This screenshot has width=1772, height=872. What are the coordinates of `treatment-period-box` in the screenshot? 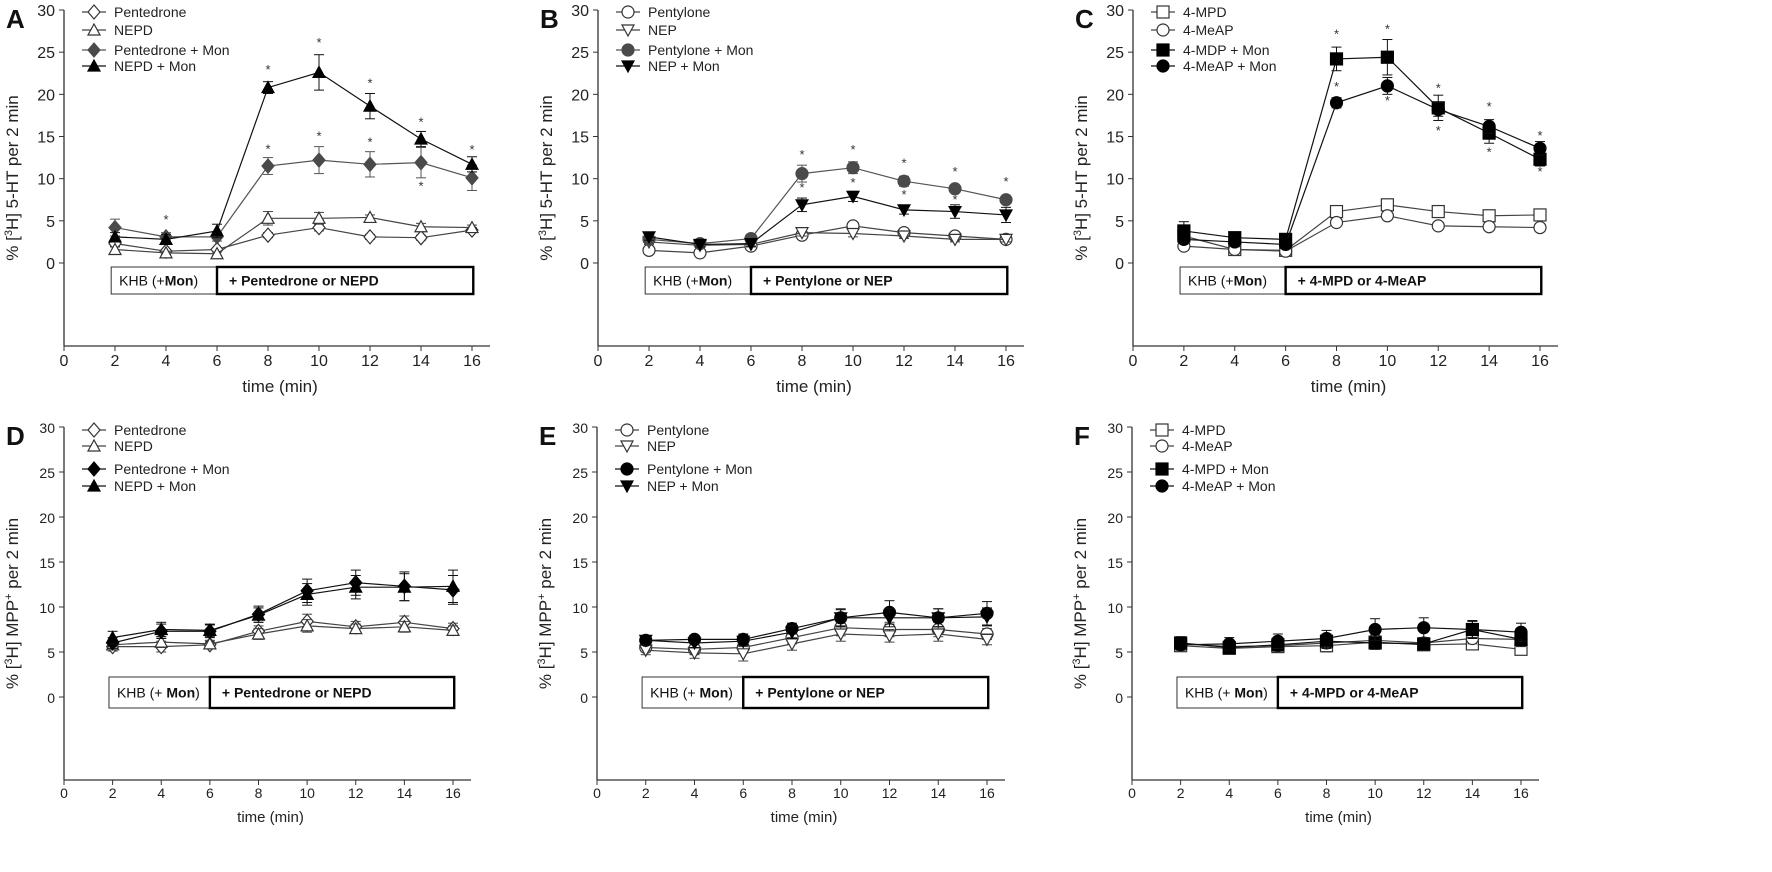 It's located at (1413, 280).